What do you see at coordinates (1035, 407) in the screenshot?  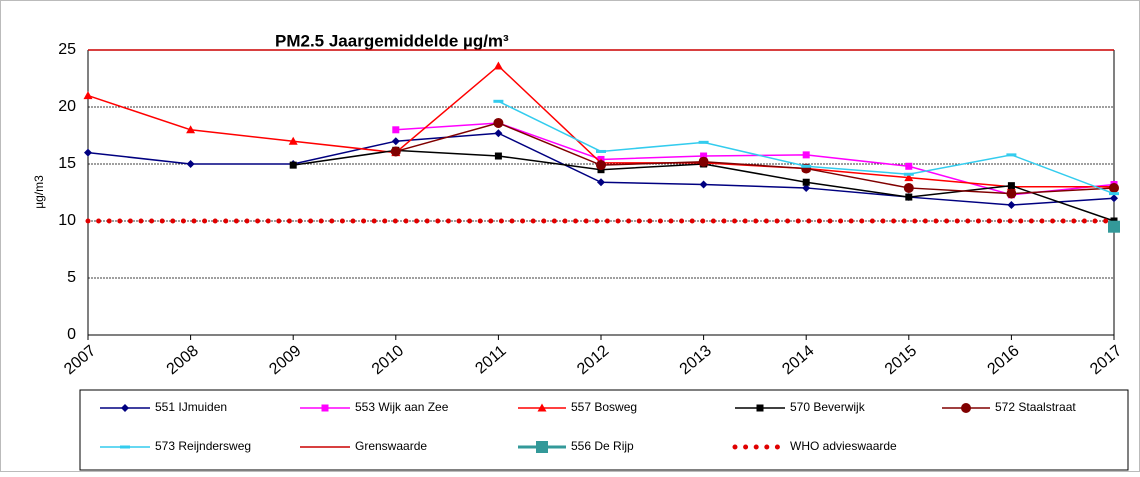 I see `legend-label: 572 Staalstraat` at bounding box center [1035, 407].